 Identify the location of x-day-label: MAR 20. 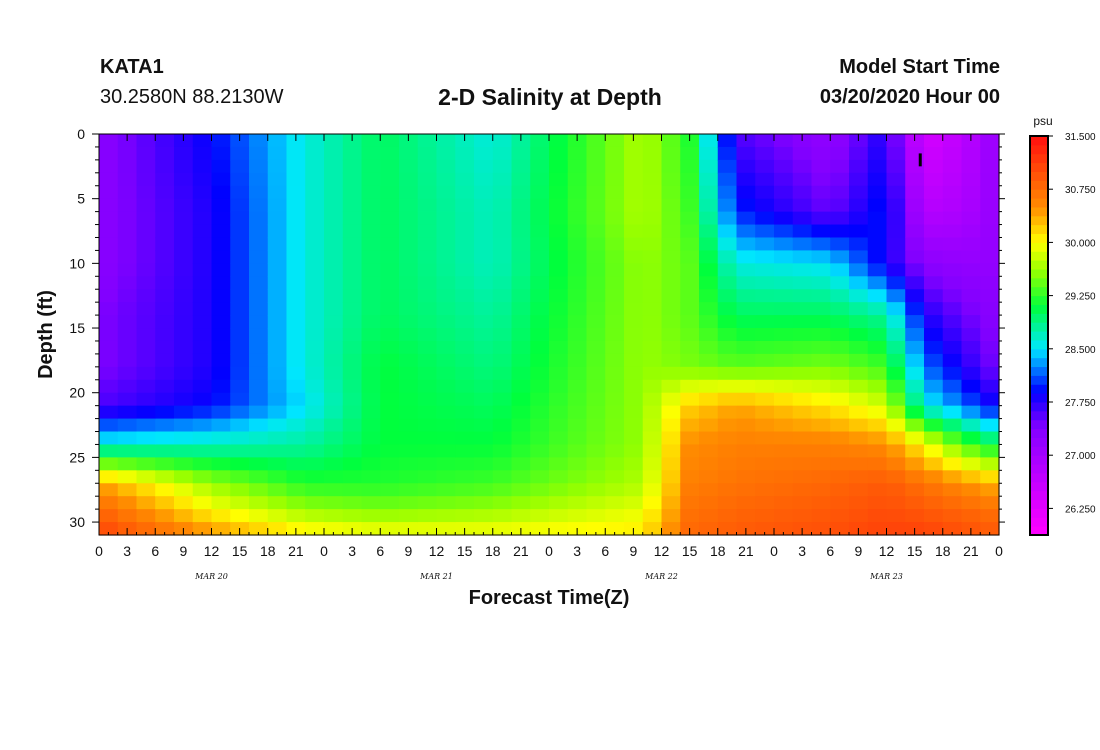
(211, 576).